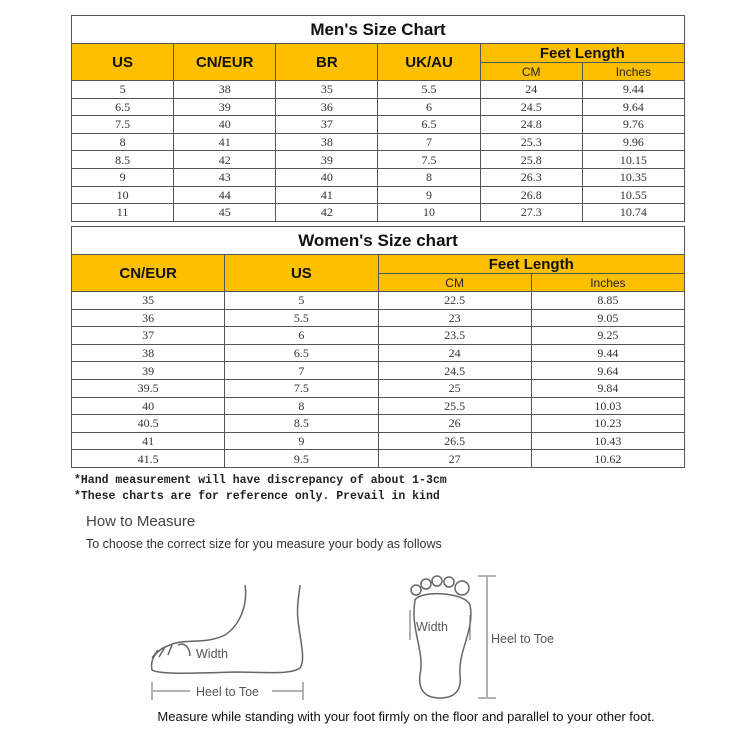 Image resolution: width=750 pixels, height=750 pixels. I want to click on side-foot-icon, so click(227, 629).